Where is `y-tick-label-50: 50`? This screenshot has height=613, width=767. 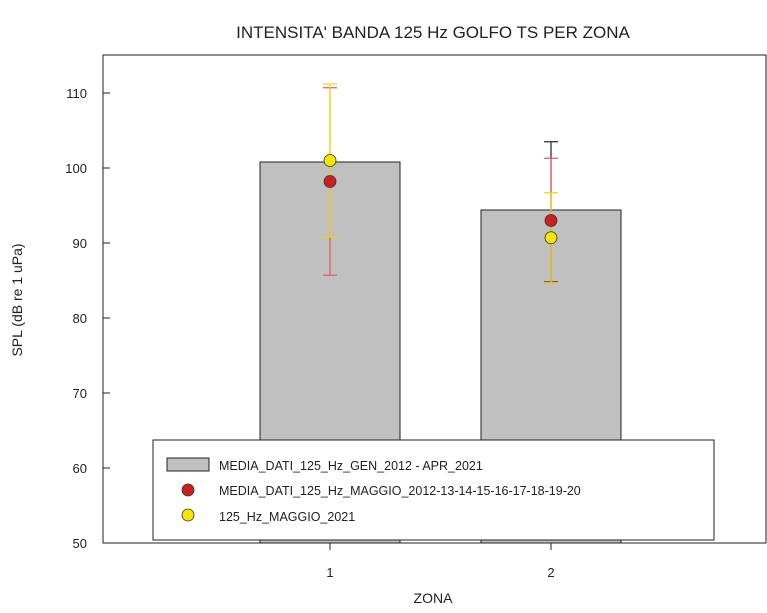 y-tick-label-50: 50 is located at coordinates (80, 543).